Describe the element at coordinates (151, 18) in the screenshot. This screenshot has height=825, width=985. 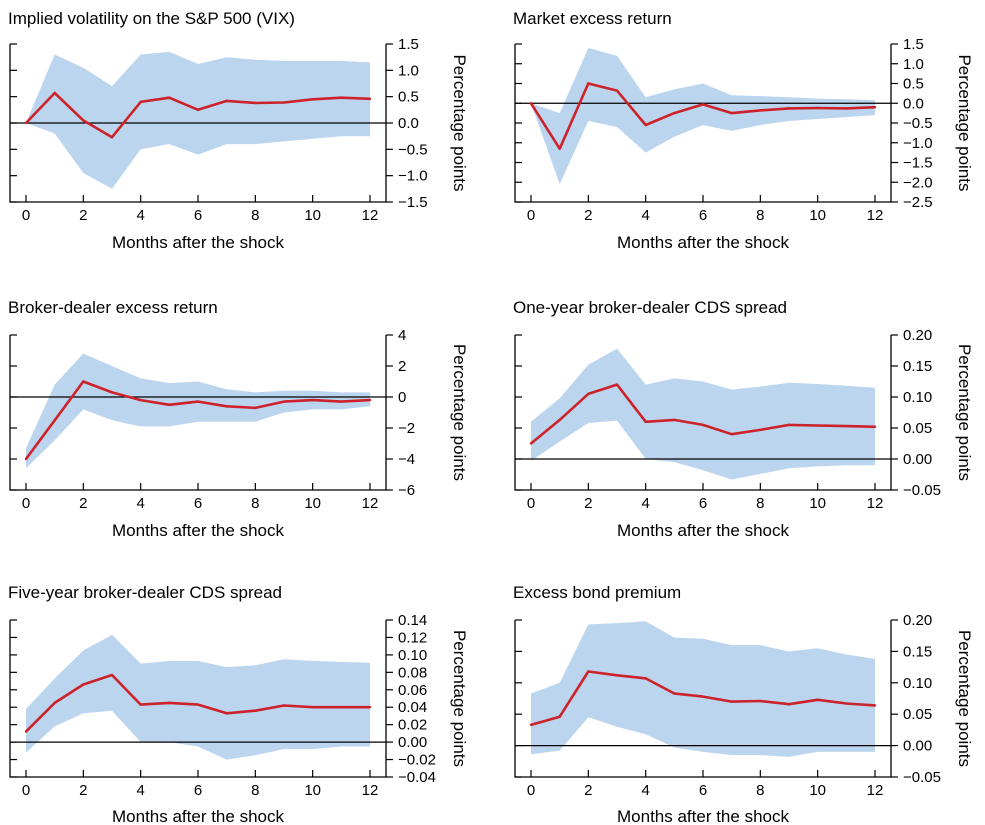
I see `chart-title: Implied volatility on the S&P 500 (VIX)` at that location.